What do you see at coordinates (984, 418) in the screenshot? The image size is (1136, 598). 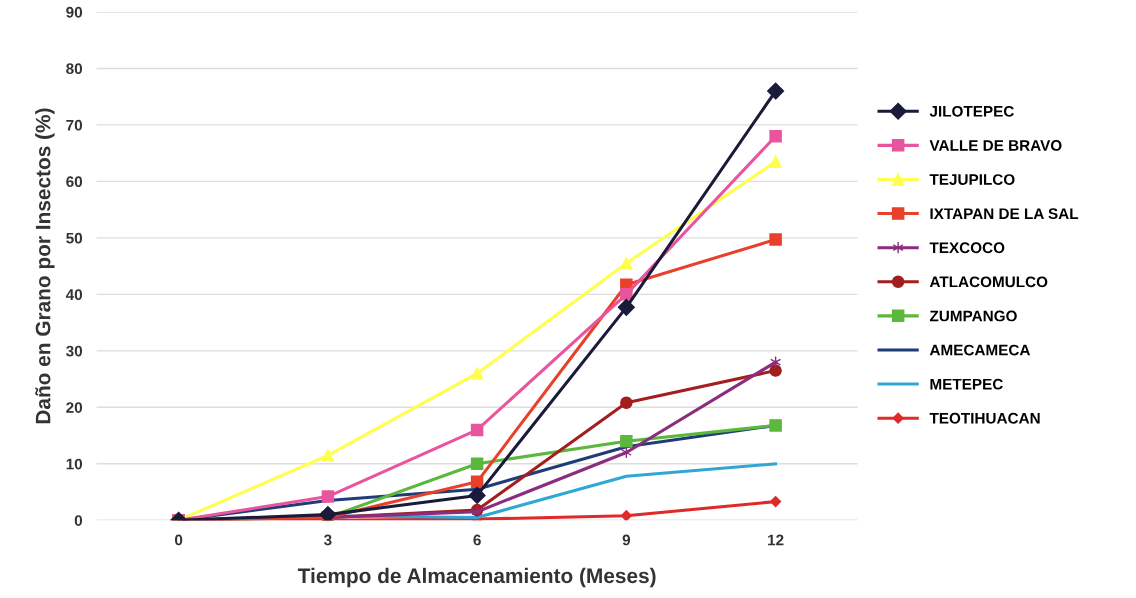 I see `legend-label: TEOTIHUACAN` at bounding box center [984, 418].